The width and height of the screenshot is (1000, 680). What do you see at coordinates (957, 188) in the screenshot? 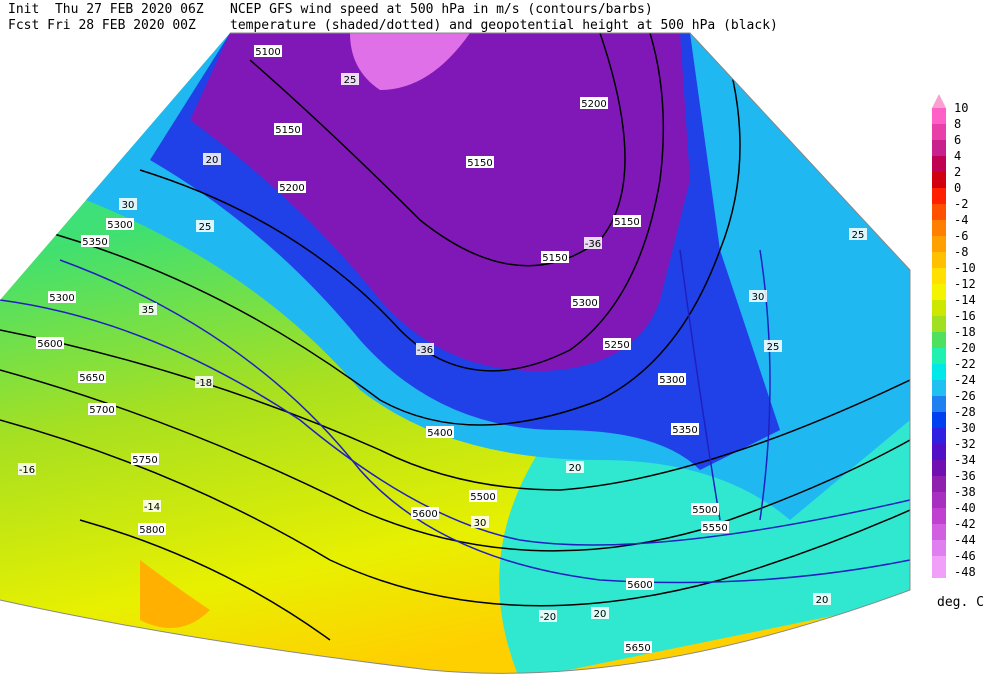
I see `colorbar-label: 0` at bounding box center [957, 188].